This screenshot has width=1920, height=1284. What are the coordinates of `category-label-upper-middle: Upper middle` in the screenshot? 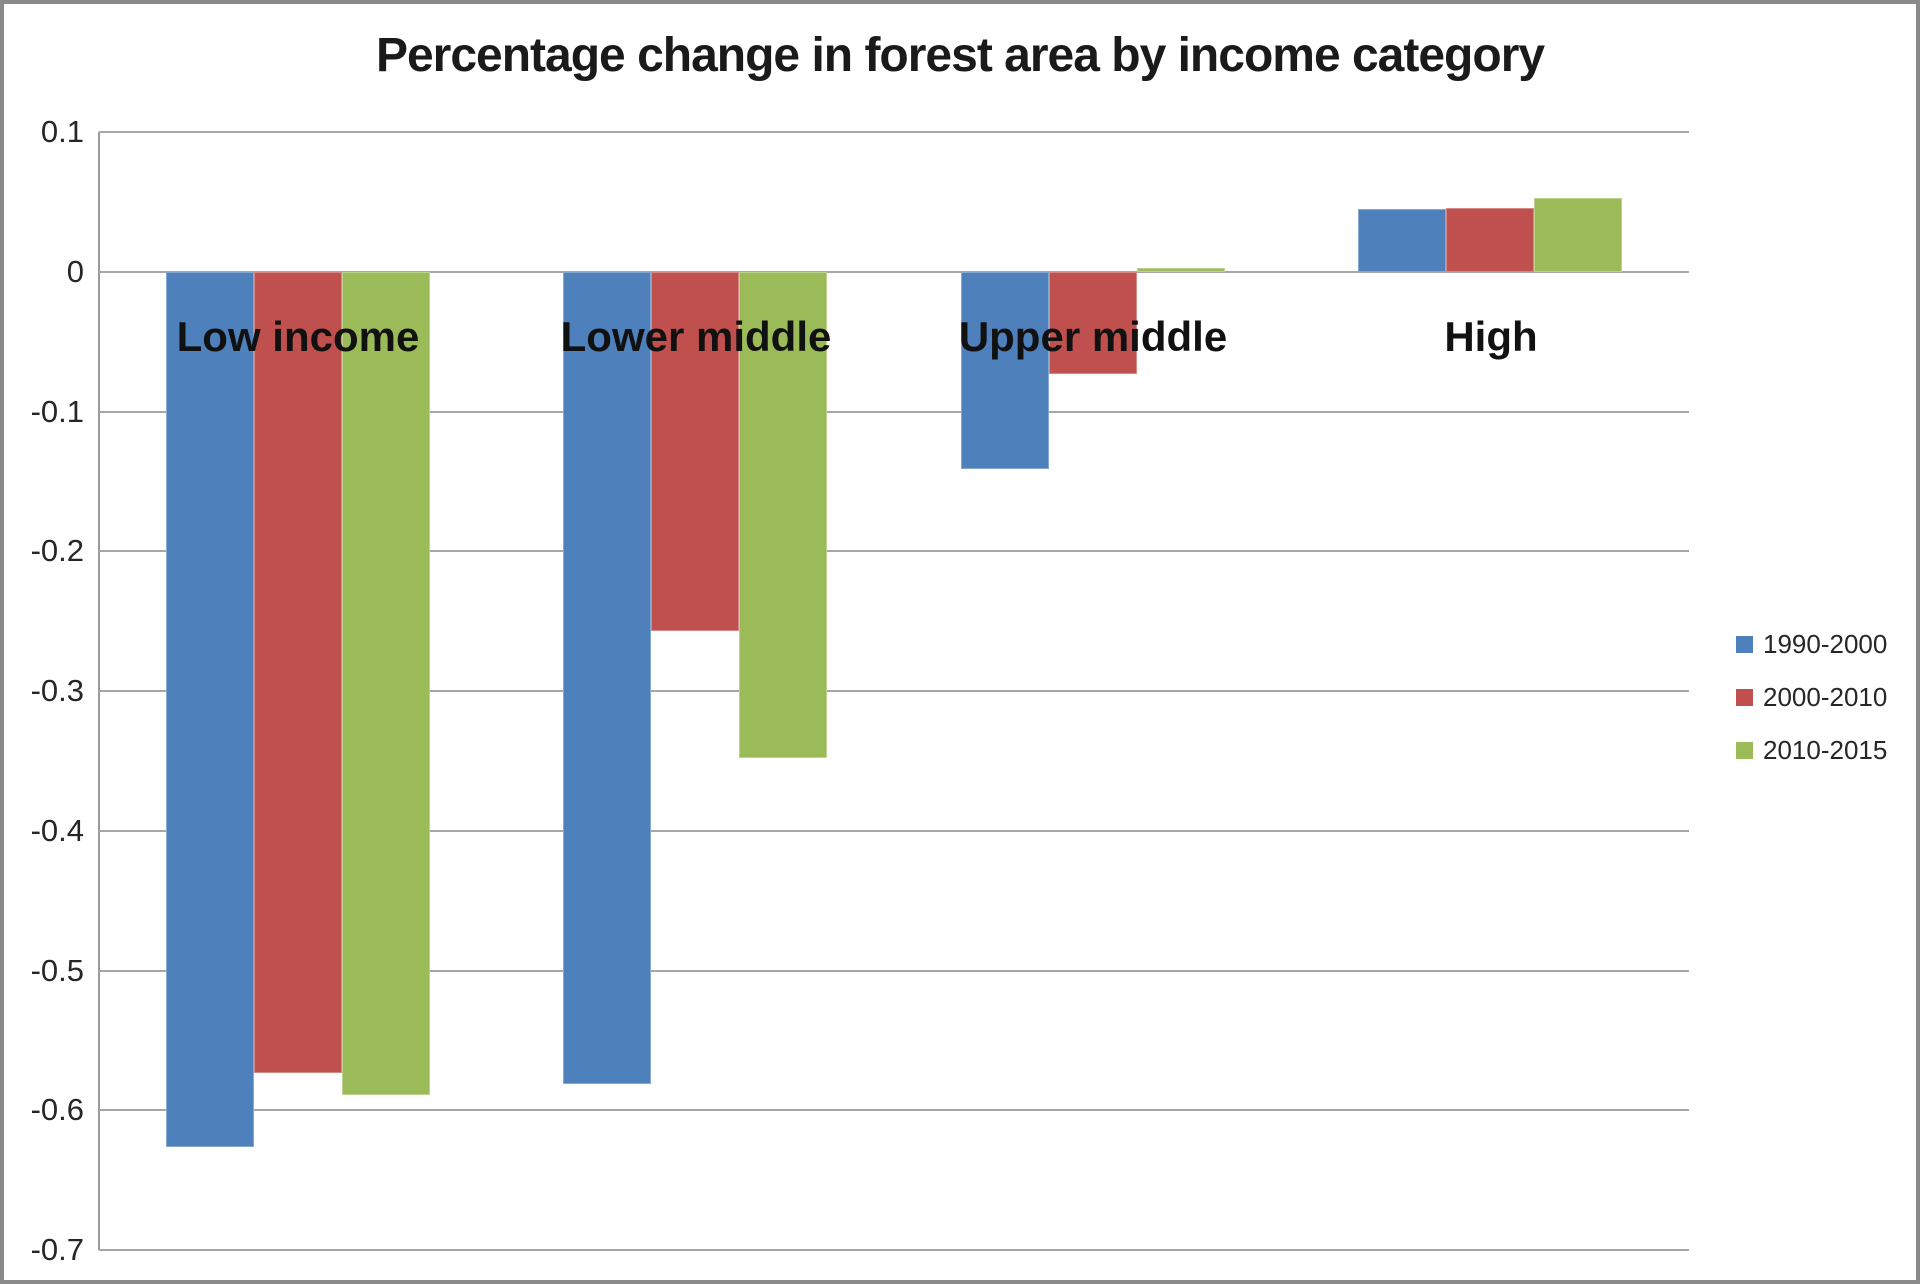 It's located at (1093, 336).